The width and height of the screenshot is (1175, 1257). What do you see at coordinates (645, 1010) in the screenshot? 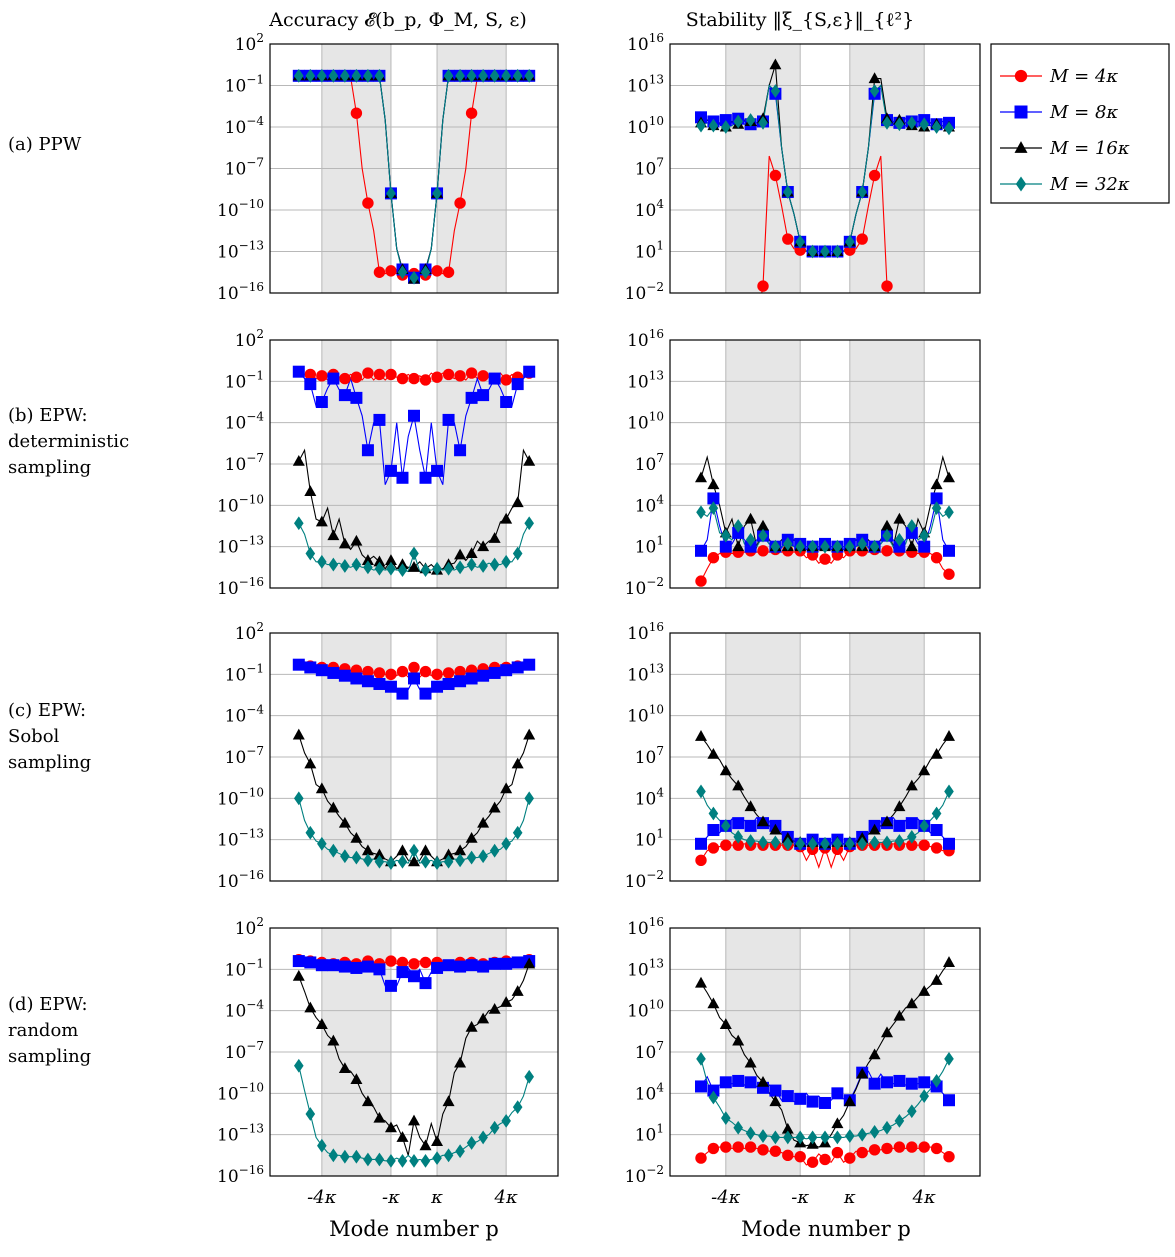
I see `y-tick-label: 10¹⁰` at bounding box center [645, 1010].